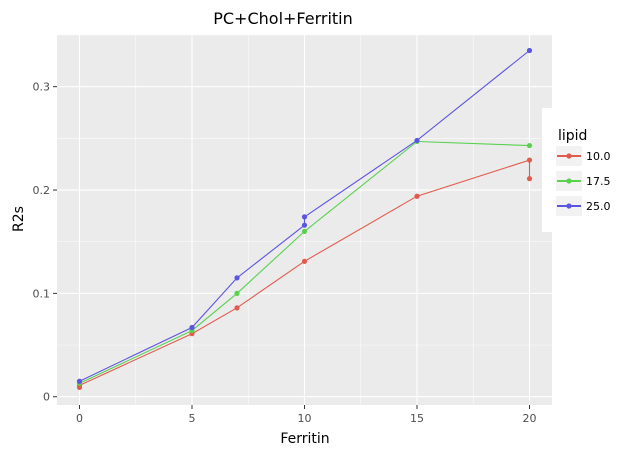 Image resolution: width=638 pixels, height=456 pixels. What do you see at coordinates (305, 418) in the screenshot?
I see `x-tick-label: 10` at bounding box center [305, 418].